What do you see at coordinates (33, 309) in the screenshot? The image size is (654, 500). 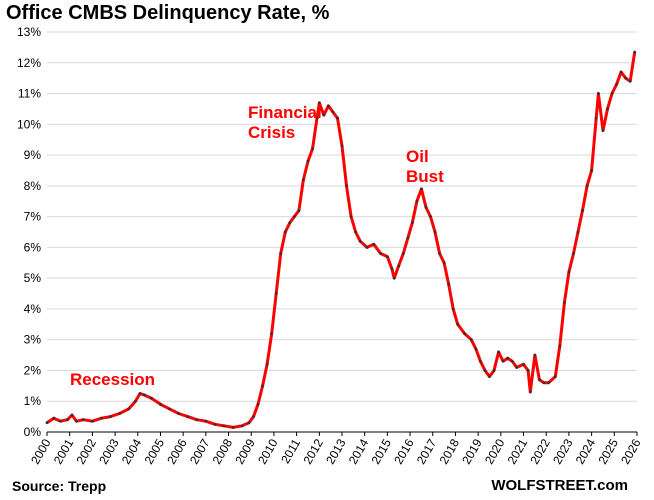 I see `y-tick-label: 4%` at bounding box center [33, 309].